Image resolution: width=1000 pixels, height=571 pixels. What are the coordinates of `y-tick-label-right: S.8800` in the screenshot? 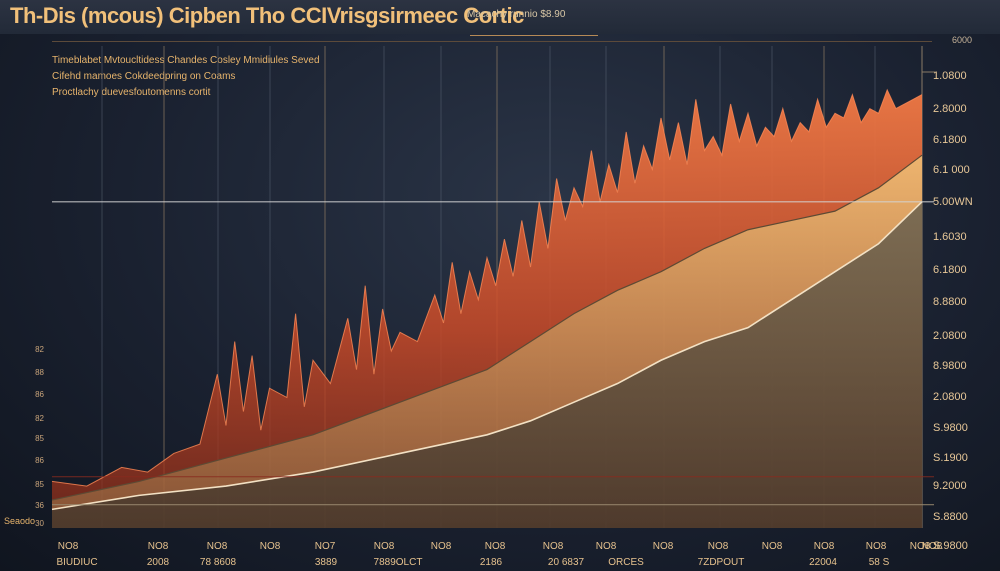 It's located at (950, 517).